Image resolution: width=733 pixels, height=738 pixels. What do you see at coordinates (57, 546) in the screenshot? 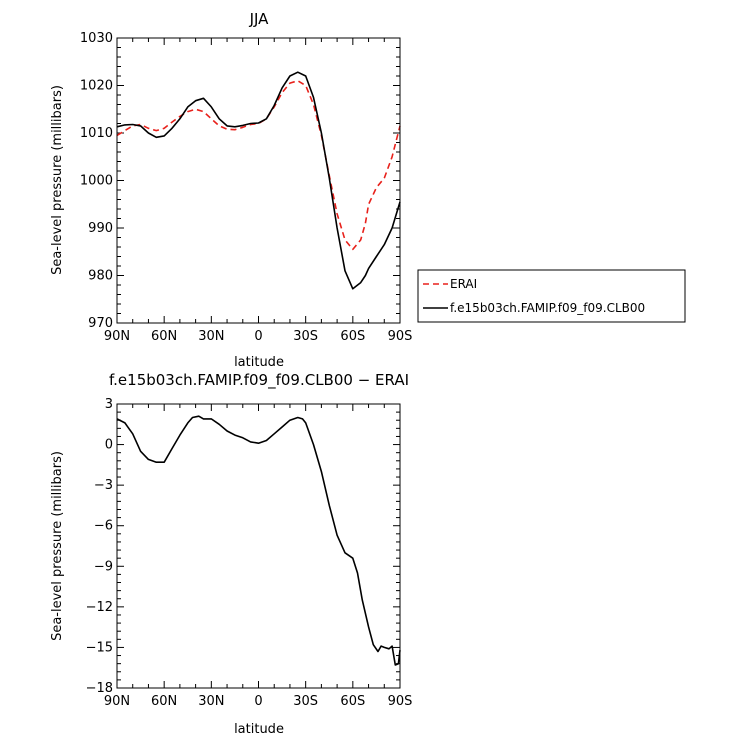
I see `bottom-y-axis-label: Sea-level pressure (millibars)` at bounding box center [57, 546].